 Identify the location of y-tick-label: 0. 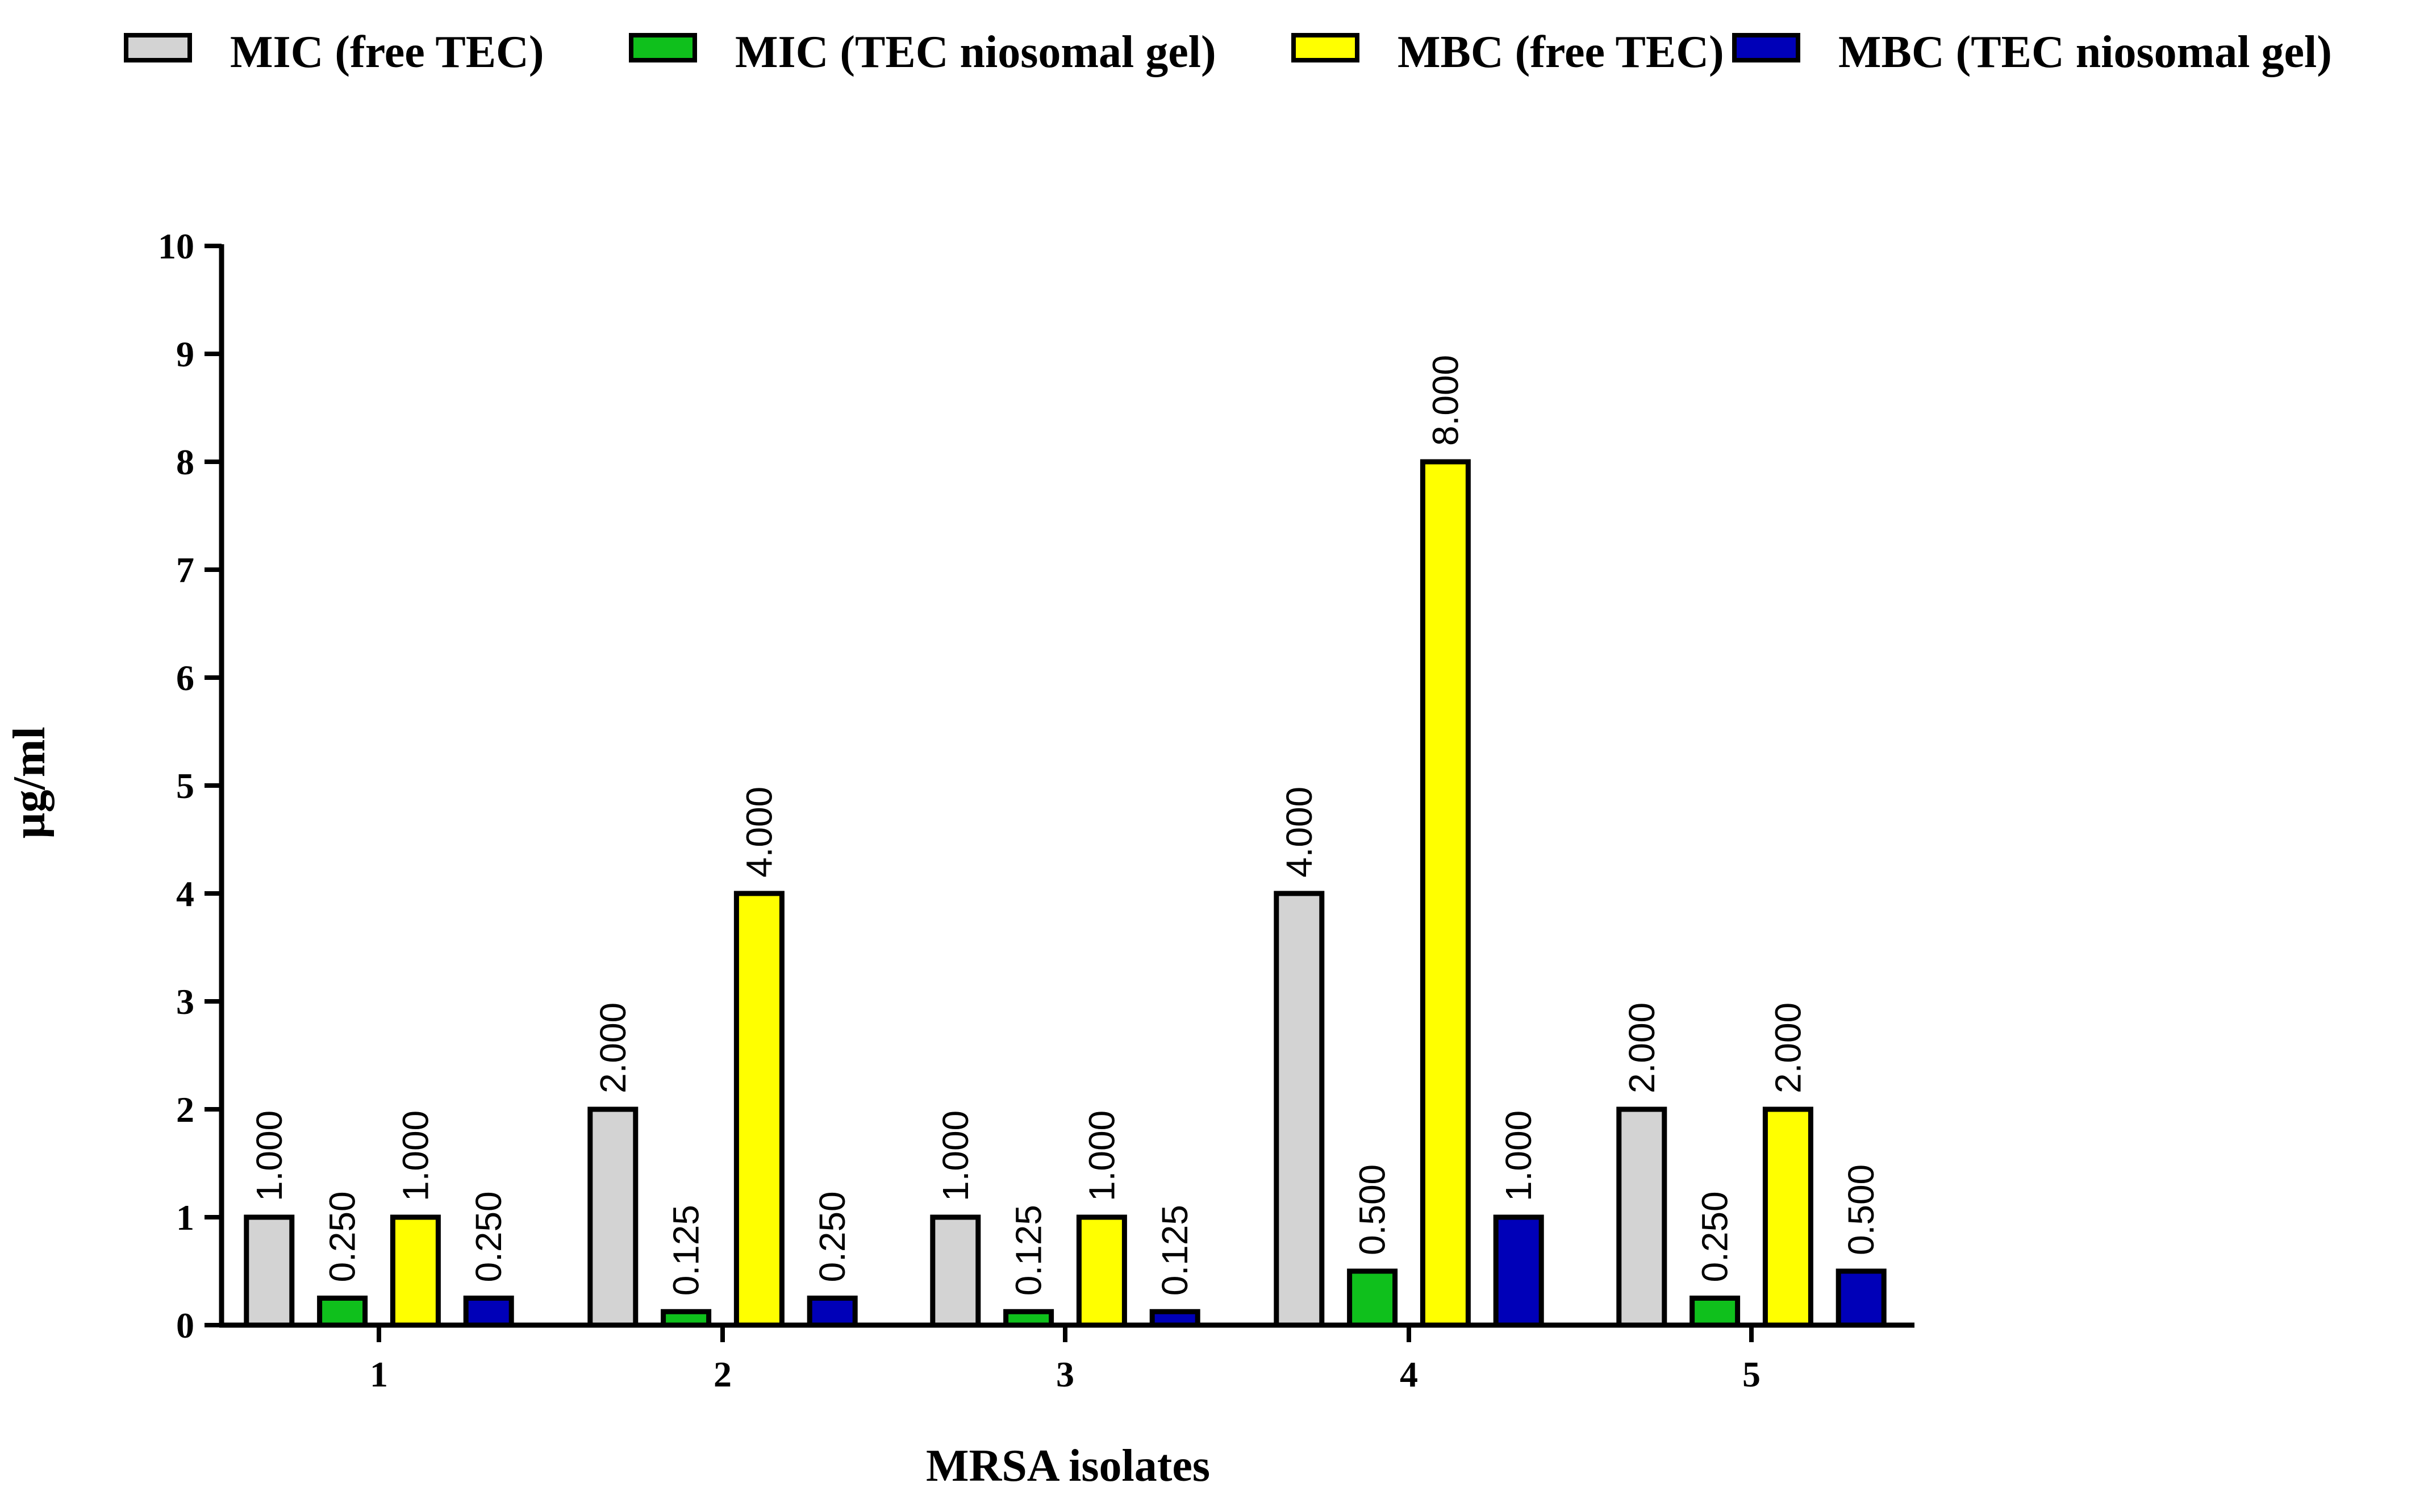
(185, 1325).